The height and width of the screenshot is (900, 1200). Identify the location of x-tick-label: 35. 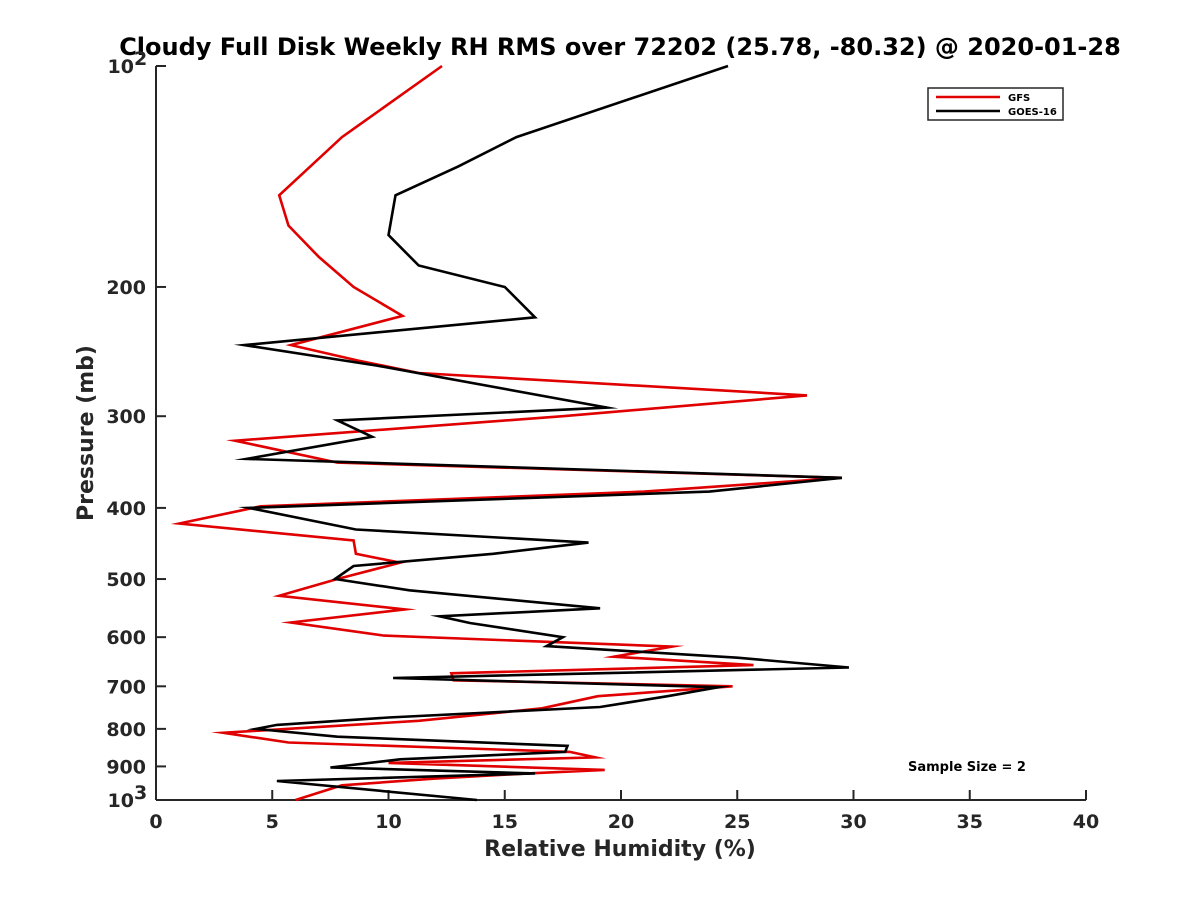
(970, 822).